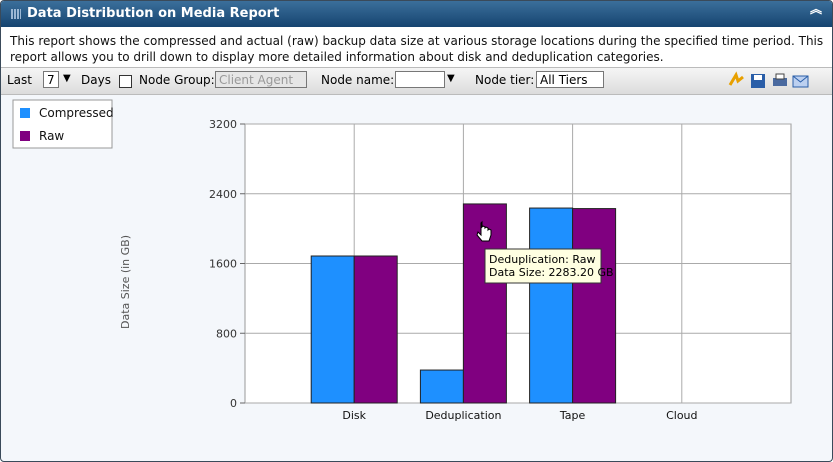  What do you see at coordinates (153, 13) in the screenshot?
I see `window-title: Data Distribution on Media Report` at bounding box center [153, 13].